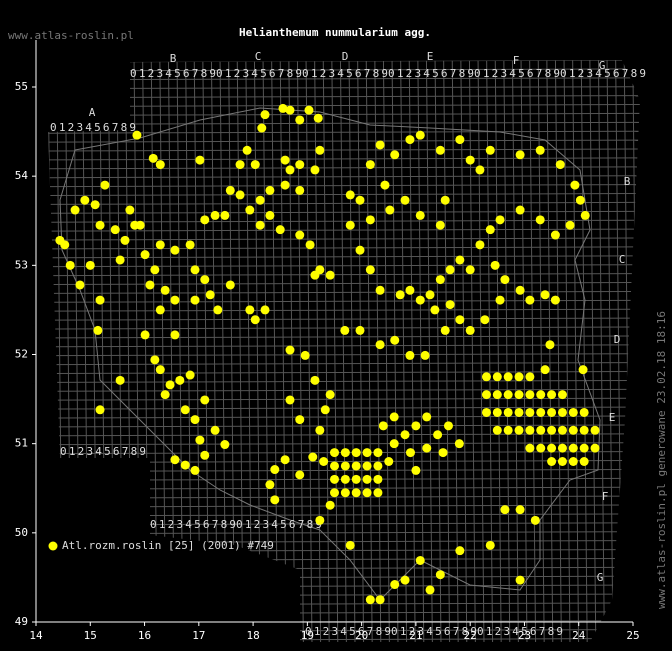 This screenshot has width=672, height=651. I want to click on x-tick-label: 15, so click(90, 635).